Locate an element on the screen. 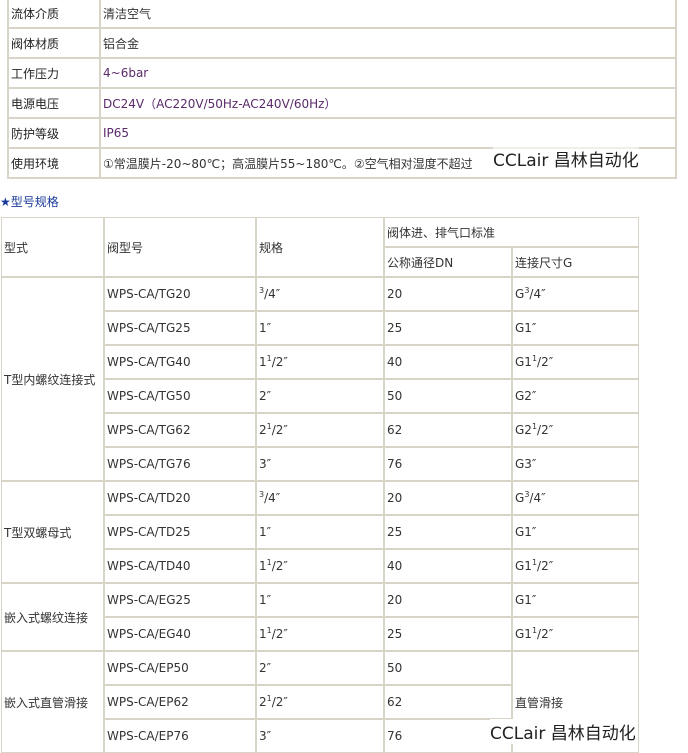 The height and width of the screenshot is (753, 688). model-cell: WPS-CA/TG40 is located at coordinates (180, 362).